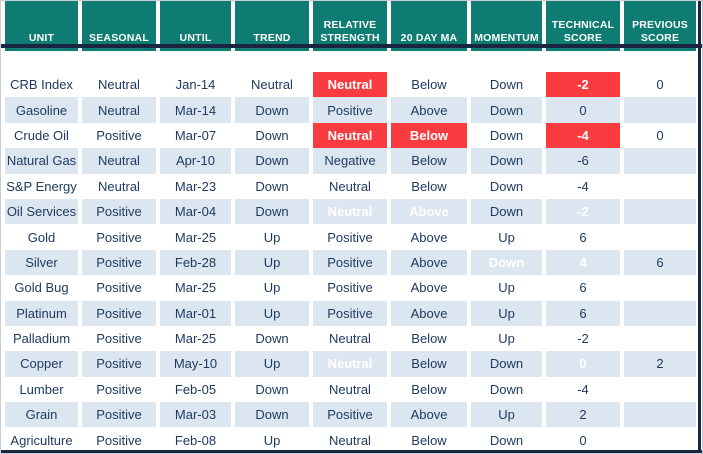 The width and height of the screenshot is (703, 454). What do you see at coordinates (583, 85) in the screenshot?
I see `cell-technical-score: -2` at bounding box center [583, 85].